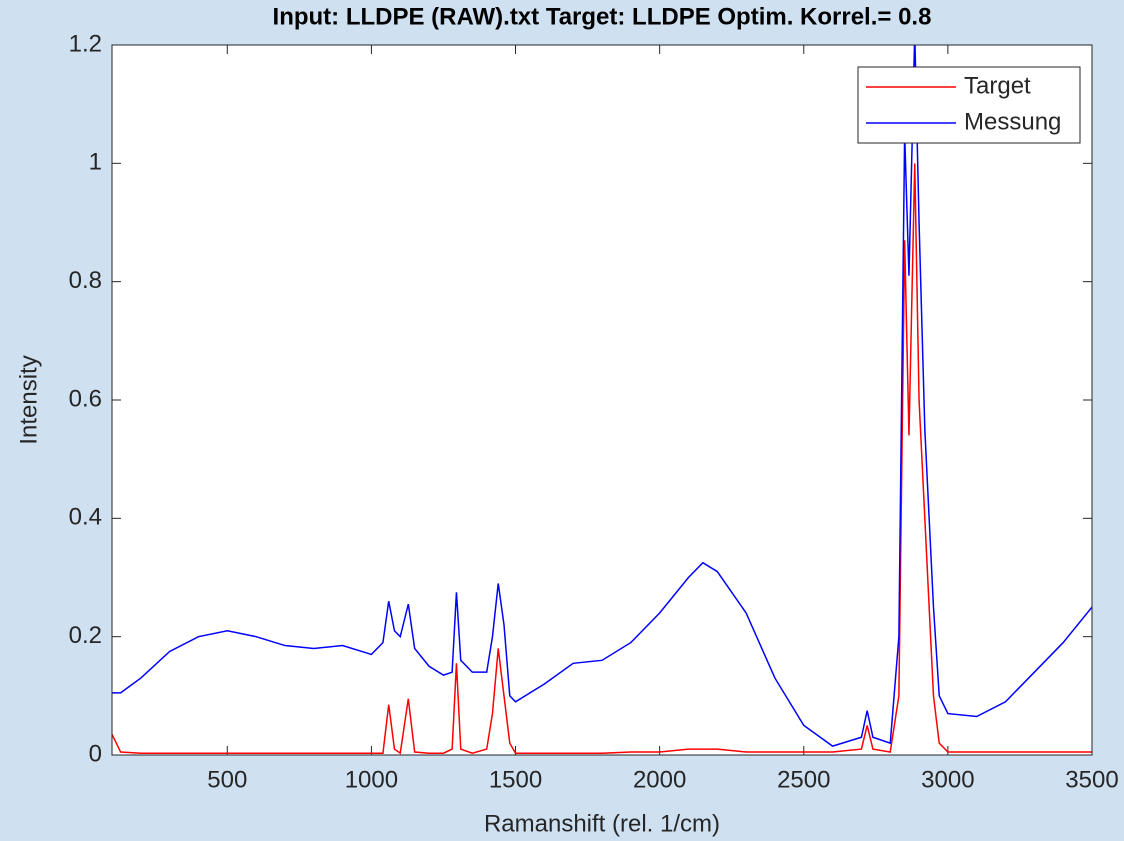  I want to click on x-axis-label: Ramanshift (rel. 1/cm), so click(602, 823).